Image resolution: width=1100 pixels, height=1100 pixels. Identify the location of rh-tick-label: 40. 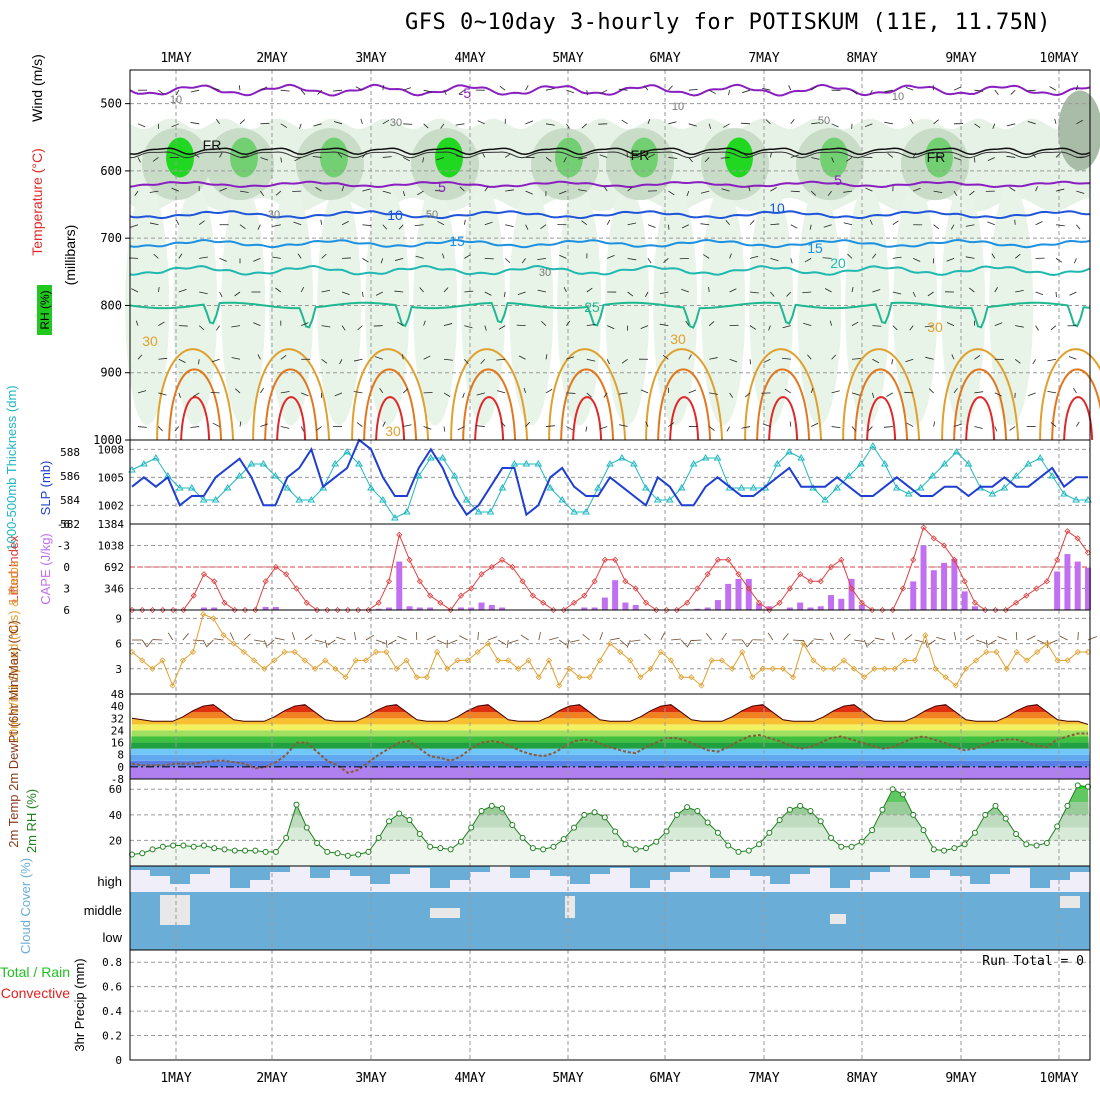
(115, 815).